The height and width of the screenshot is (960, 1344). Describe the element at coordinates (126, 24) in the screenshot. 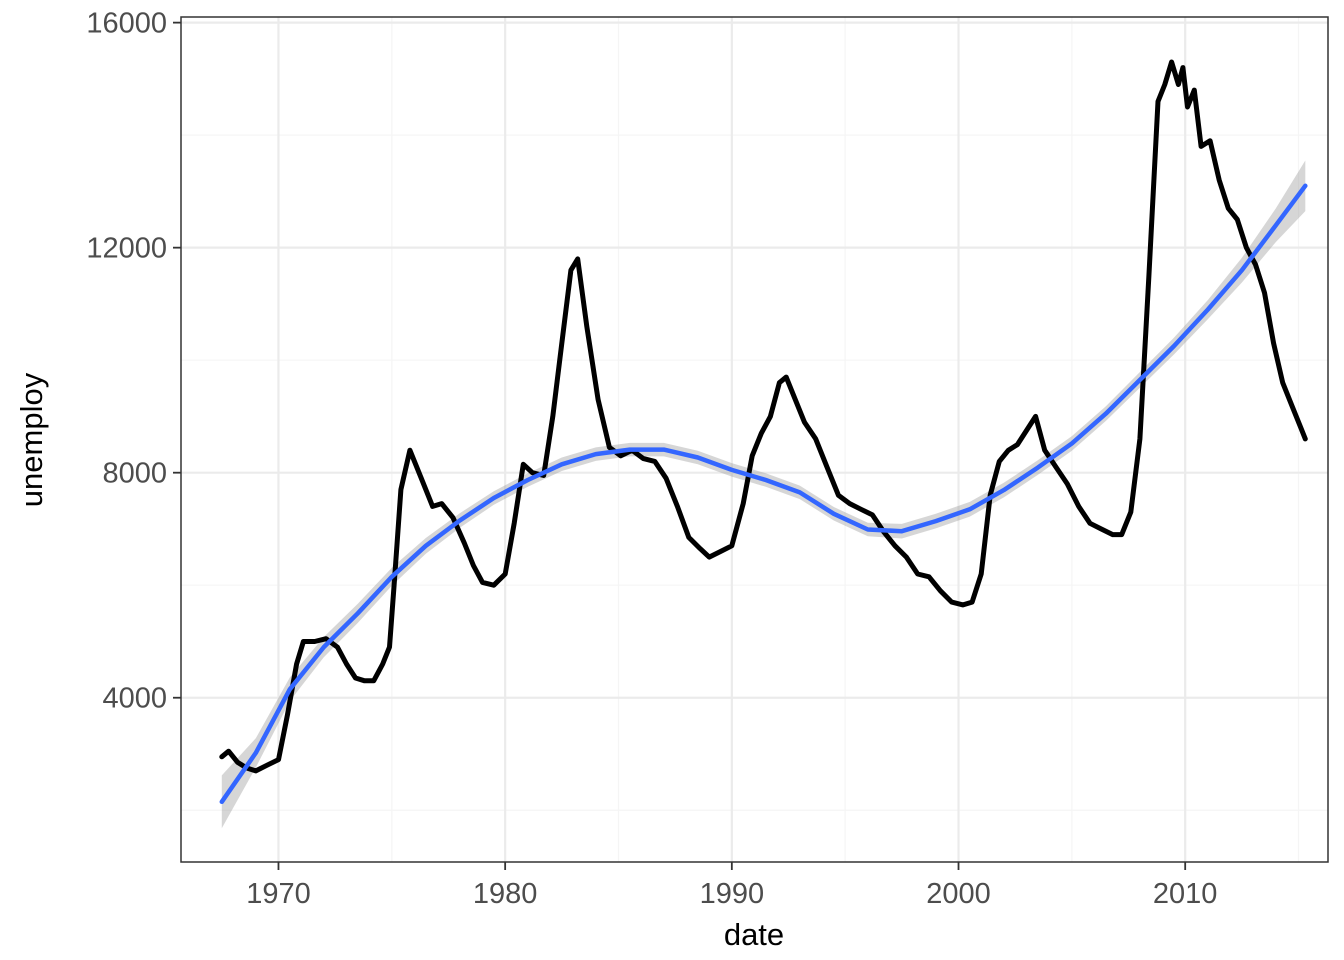

I see `y-tick-label: 16000` at that location.